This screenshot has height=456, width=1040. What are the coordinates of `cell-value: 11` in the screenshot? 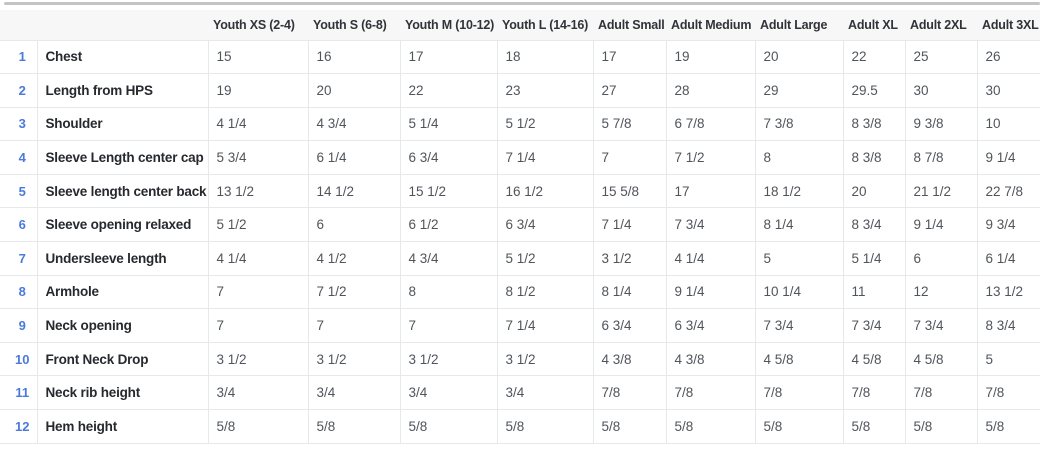 It's located at (874, 292).